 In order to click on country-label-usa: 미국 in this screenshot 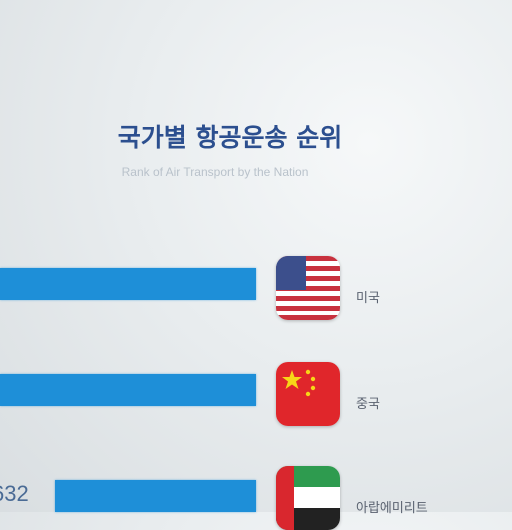, I will do `click(368, 298)`.